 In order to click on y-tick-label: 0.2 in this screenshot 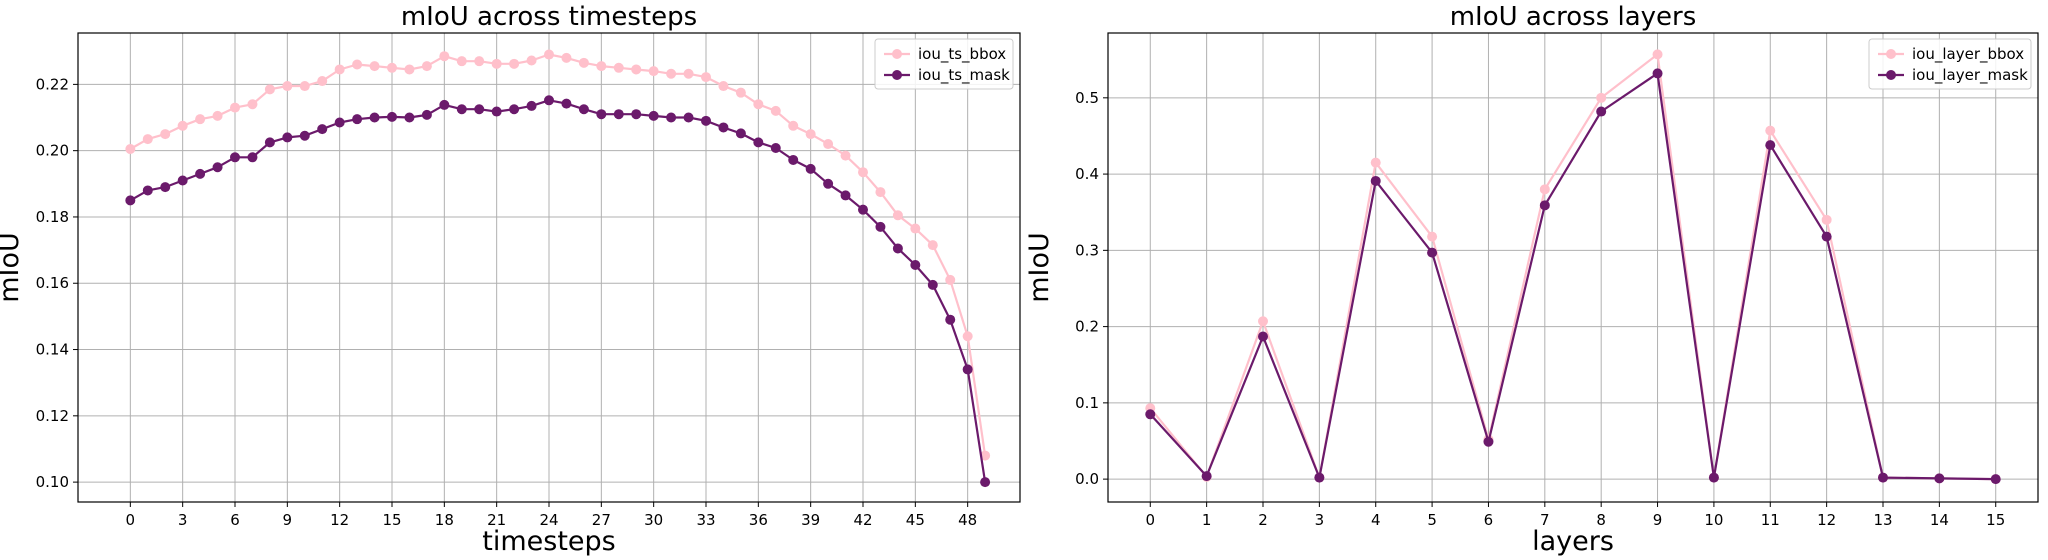, I will do `click(1087, 327)`.